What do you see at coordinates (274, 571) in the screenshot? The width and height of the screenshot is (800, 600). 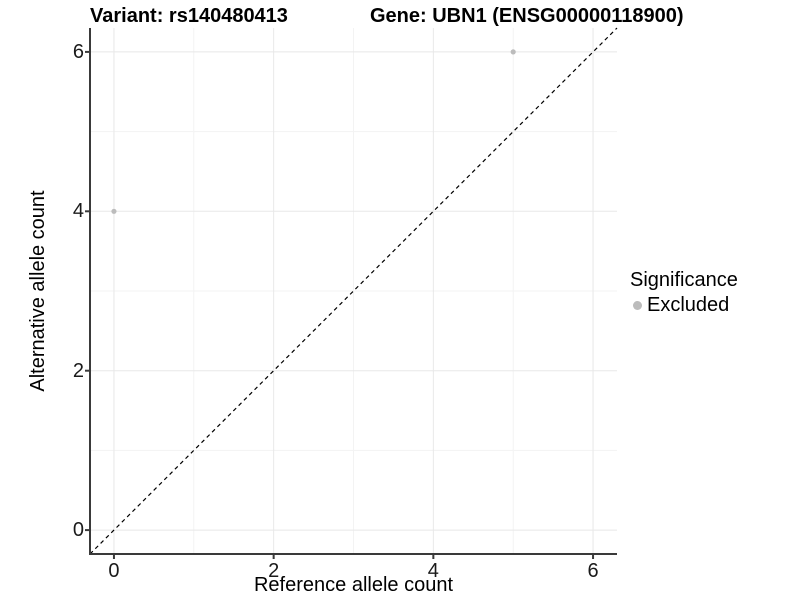 I see `x-tick-label: 2` at bounding box center [274, 571].